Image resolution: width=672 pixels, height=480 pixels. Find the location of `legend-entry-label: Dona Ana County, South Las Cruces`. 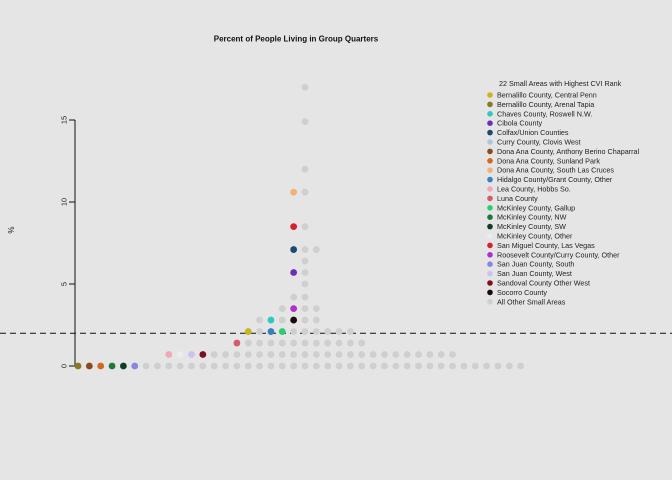

legend-entry-label: Dona Ana County, South Las Cruces is located at coordinates (555, 170).